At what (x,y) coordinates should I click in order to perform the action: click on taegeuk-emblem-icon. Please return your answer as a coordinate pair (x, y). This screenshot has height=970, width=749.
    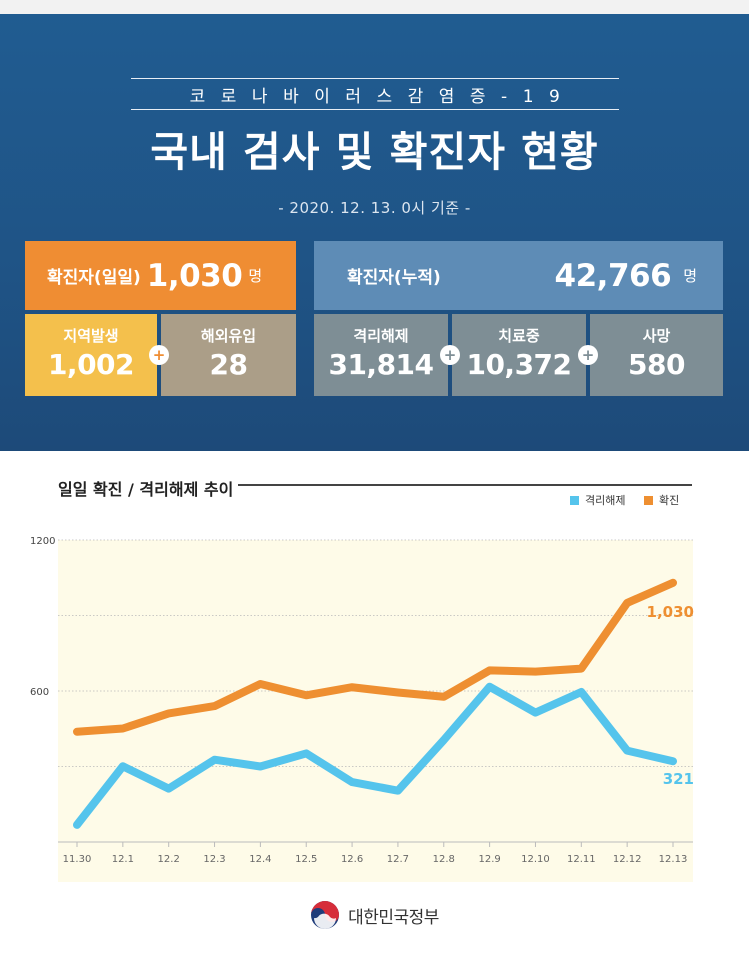
    Looking at the image, I should click on (325, 915).